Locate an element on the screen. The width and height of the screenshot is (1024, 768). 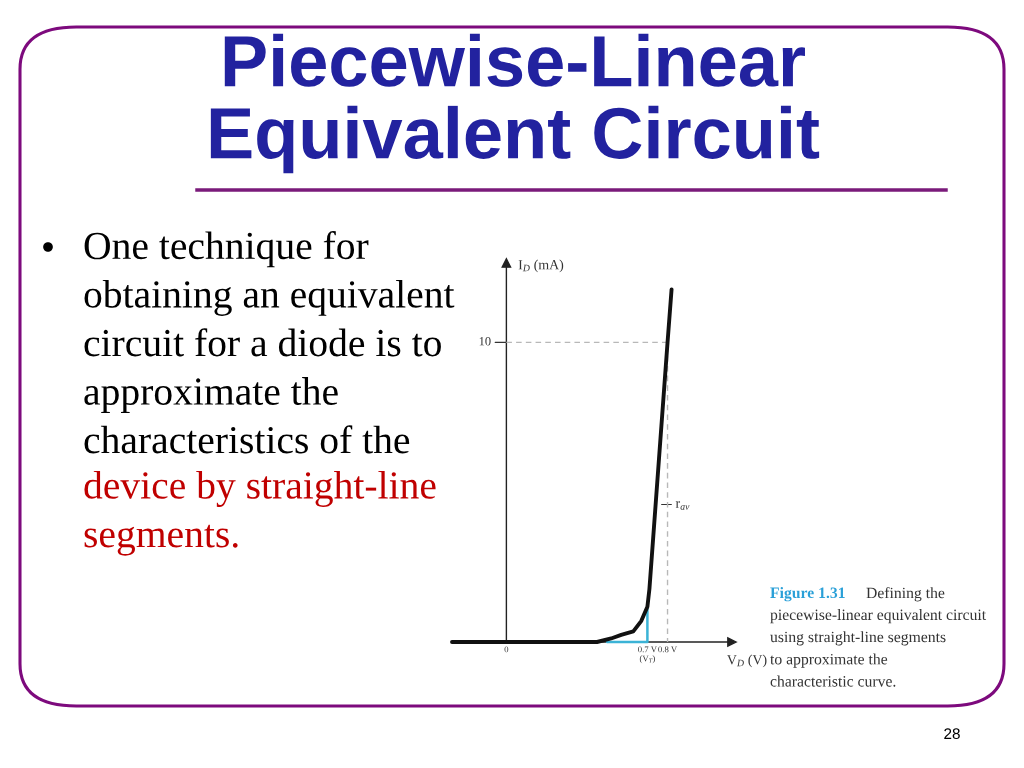
chart-title: Piecewise-Linear Equivalent Circuit is located at coordinates (515, 103).